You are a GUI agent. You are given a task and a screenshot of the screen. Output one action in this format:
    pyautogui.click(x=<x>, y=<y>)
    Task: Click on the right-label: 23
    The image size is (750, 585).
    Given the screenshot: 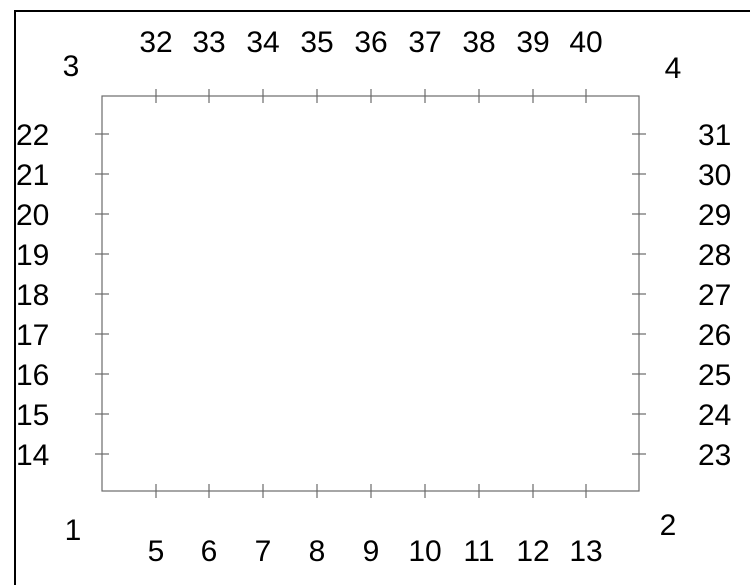 What is the action you would take?
    pyautogui.click(x=714, y=455)
    